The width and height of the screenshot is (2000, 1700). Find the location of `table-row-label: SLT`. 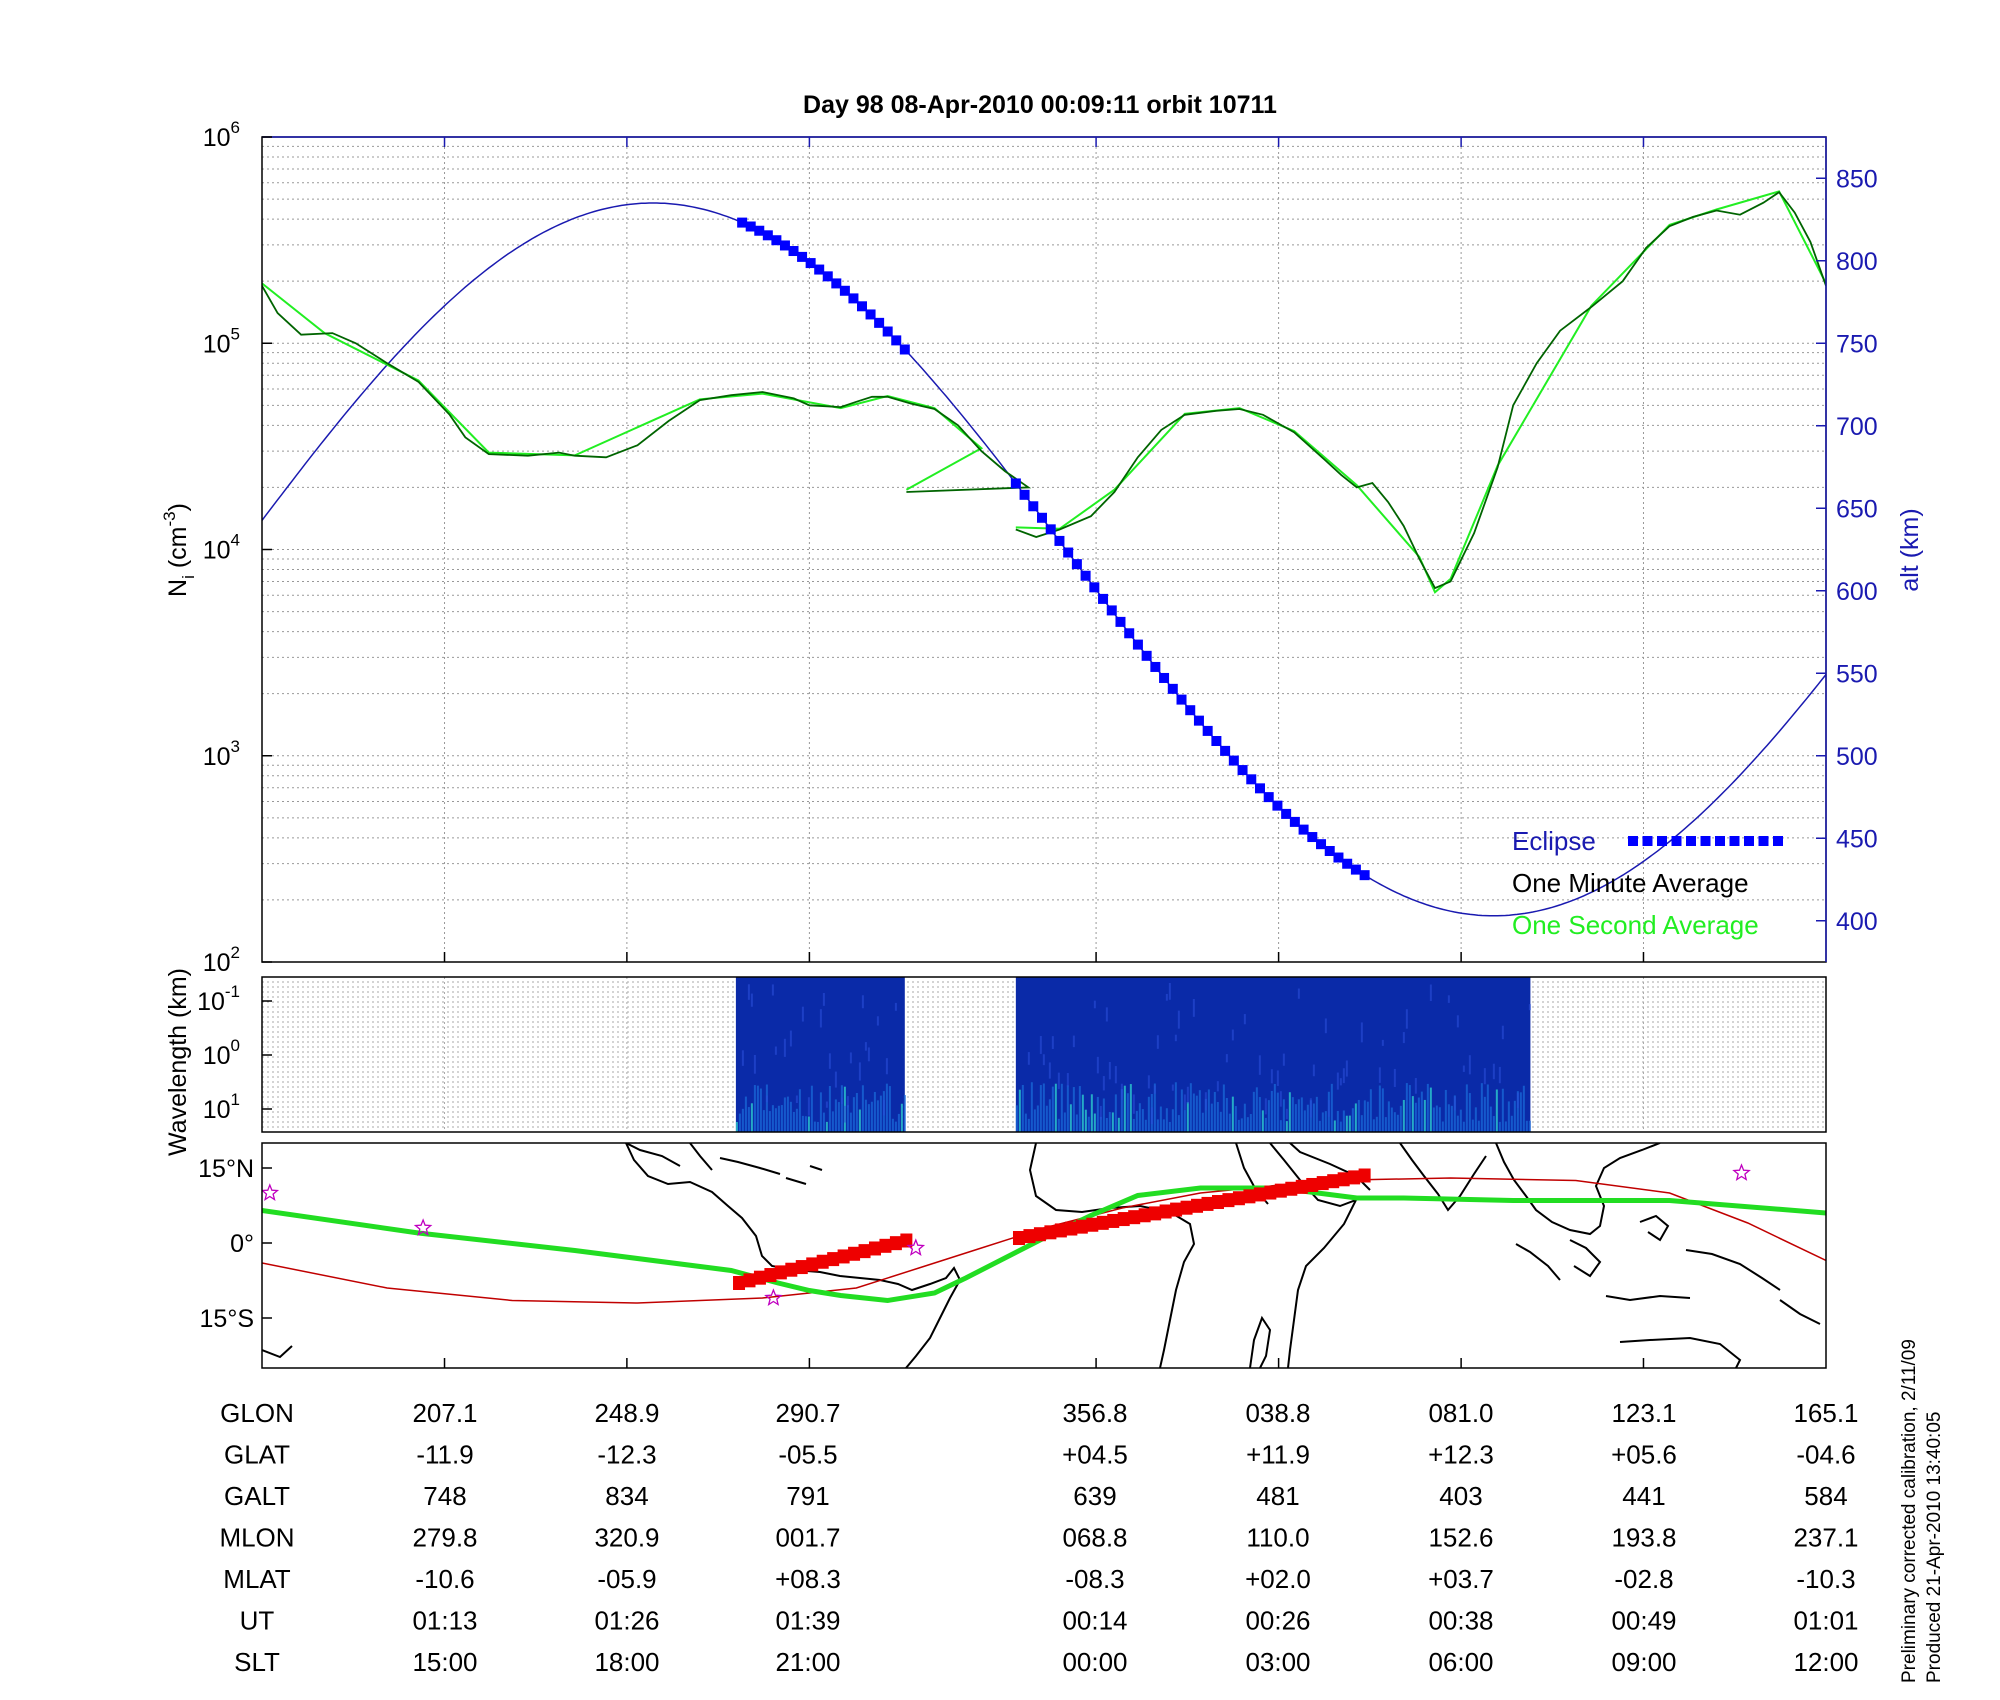

table-row-label: SLT is located at coordinates (257, 1662).